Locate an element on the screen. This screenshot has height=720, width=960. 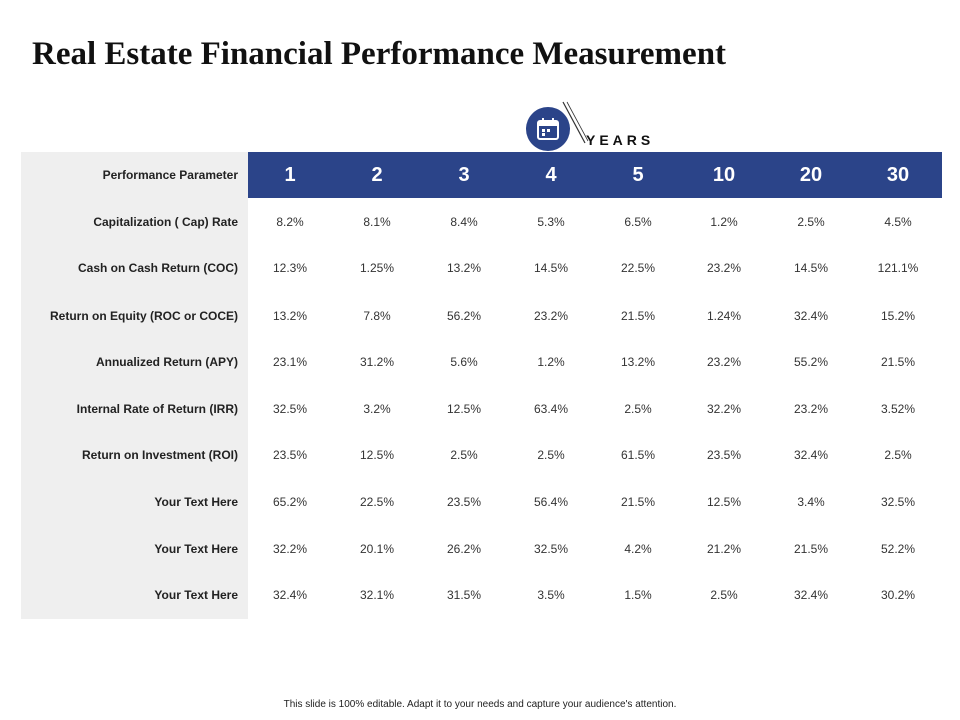
slash-decoration is located at coordinates (575, 122).